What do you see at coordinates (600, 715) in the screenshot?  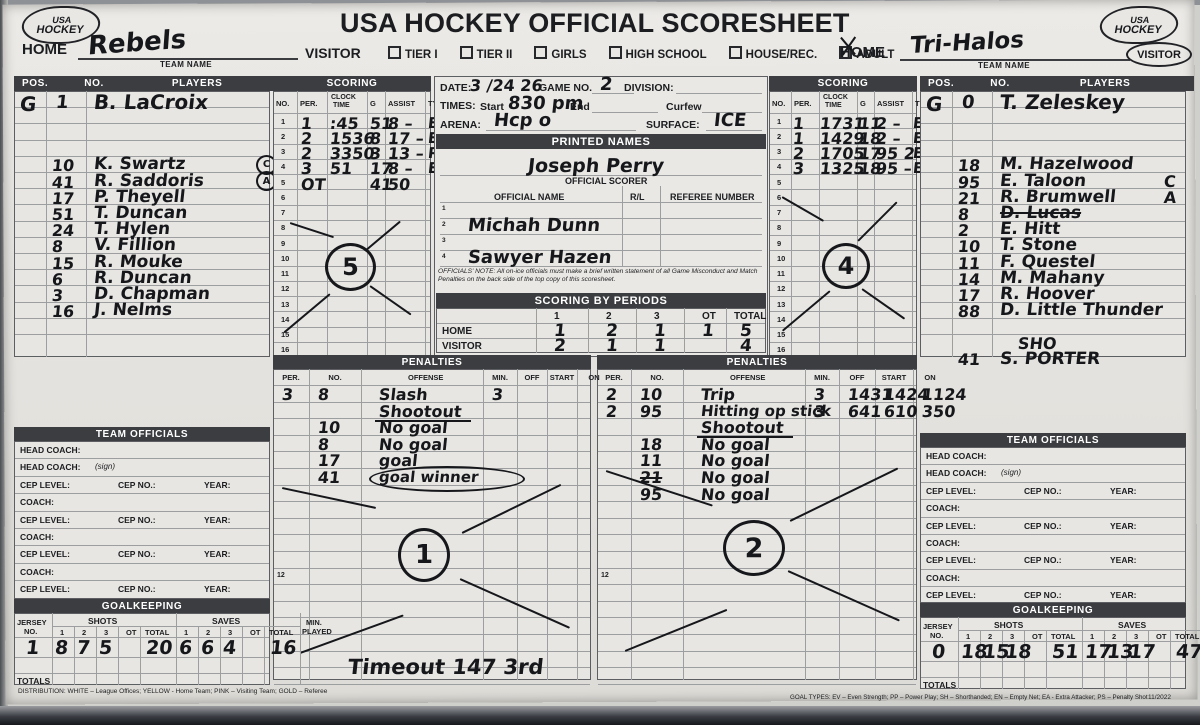 I see `photo-bottom-shadow` at bounding box center [600, 715].